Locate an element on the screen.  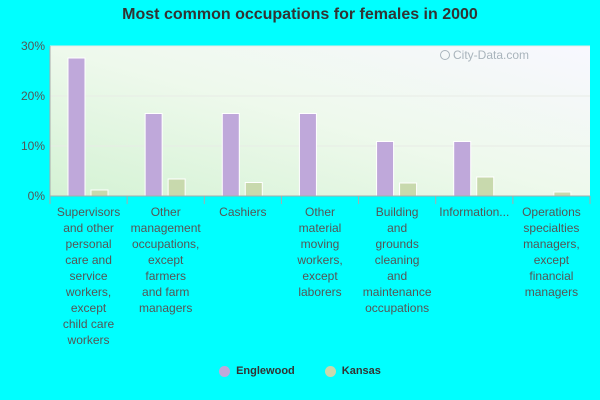
y-tick-label: 10% is located at coordinates (33, 146).